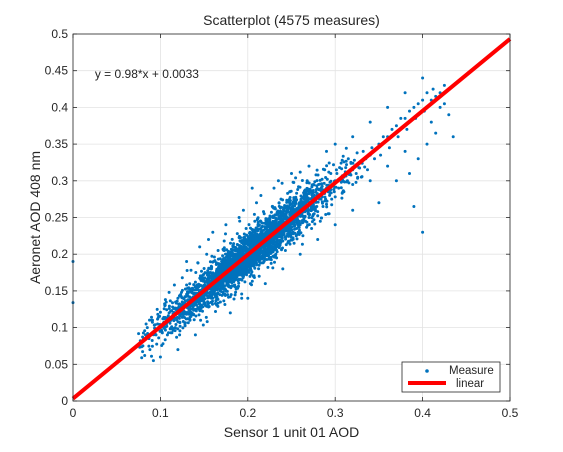  Describe the element at coordinates (59, 328) in the screenshot. I see `y-tick-label: 0.1` at that location.